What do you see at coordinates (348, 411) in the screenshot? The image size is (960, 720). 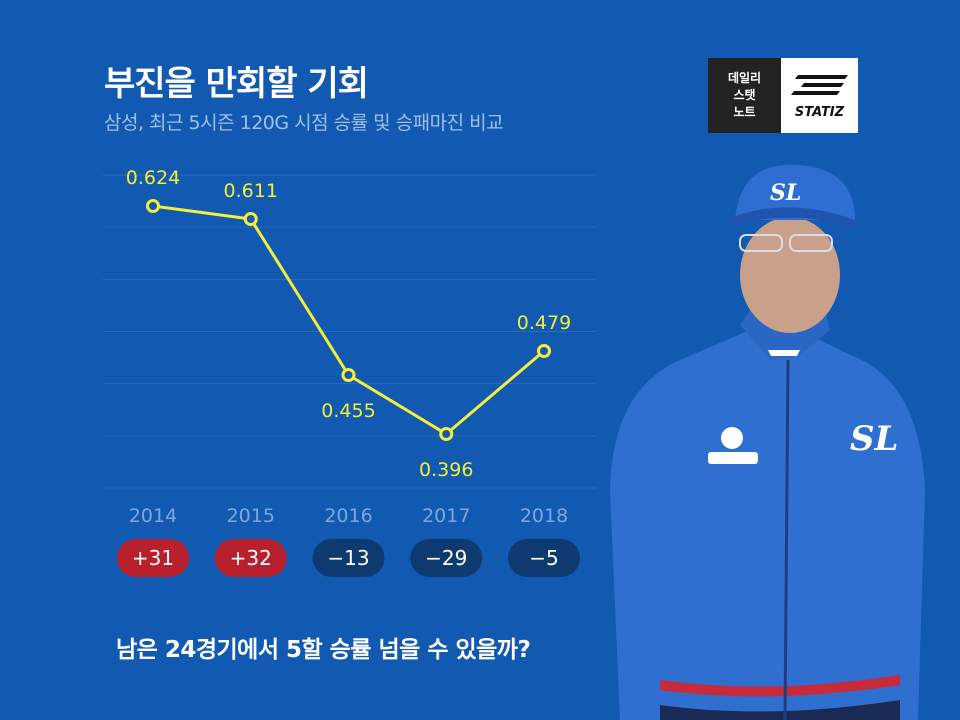 I see `data-label: 0.455` at bounding box center [348, 411].